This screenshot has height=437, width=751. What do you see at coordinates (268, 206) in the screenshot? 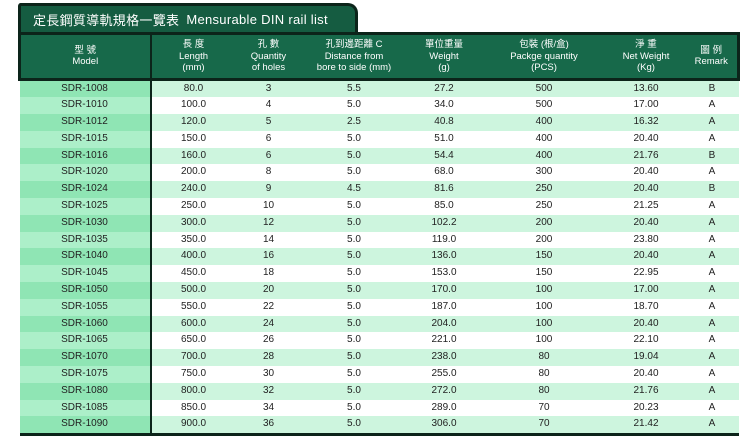
I see `cell-holes: 10` at bounding box center [268, 206].